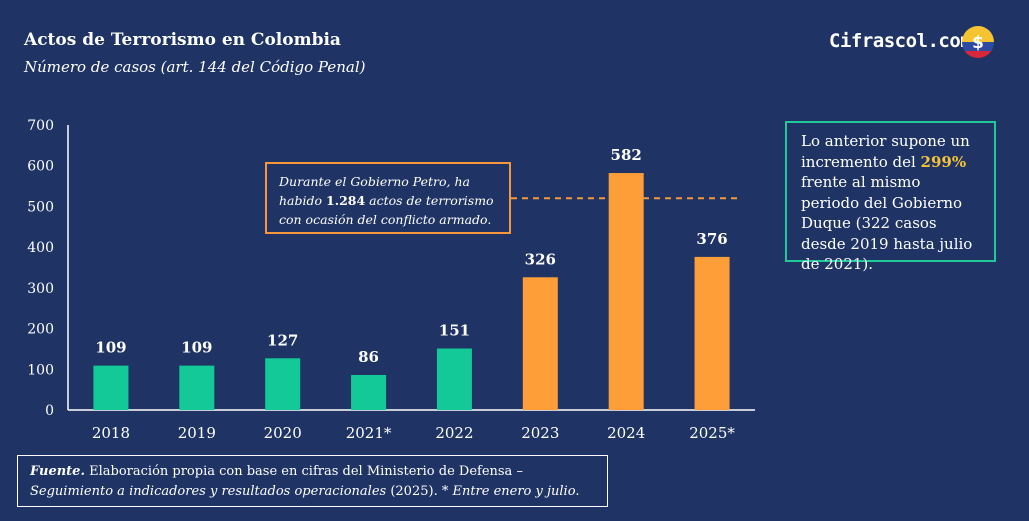  What do you see at coordinates (49, 411) in the screenshot?
I see `y-tick-label: 0` at bounding box center [49, 411].